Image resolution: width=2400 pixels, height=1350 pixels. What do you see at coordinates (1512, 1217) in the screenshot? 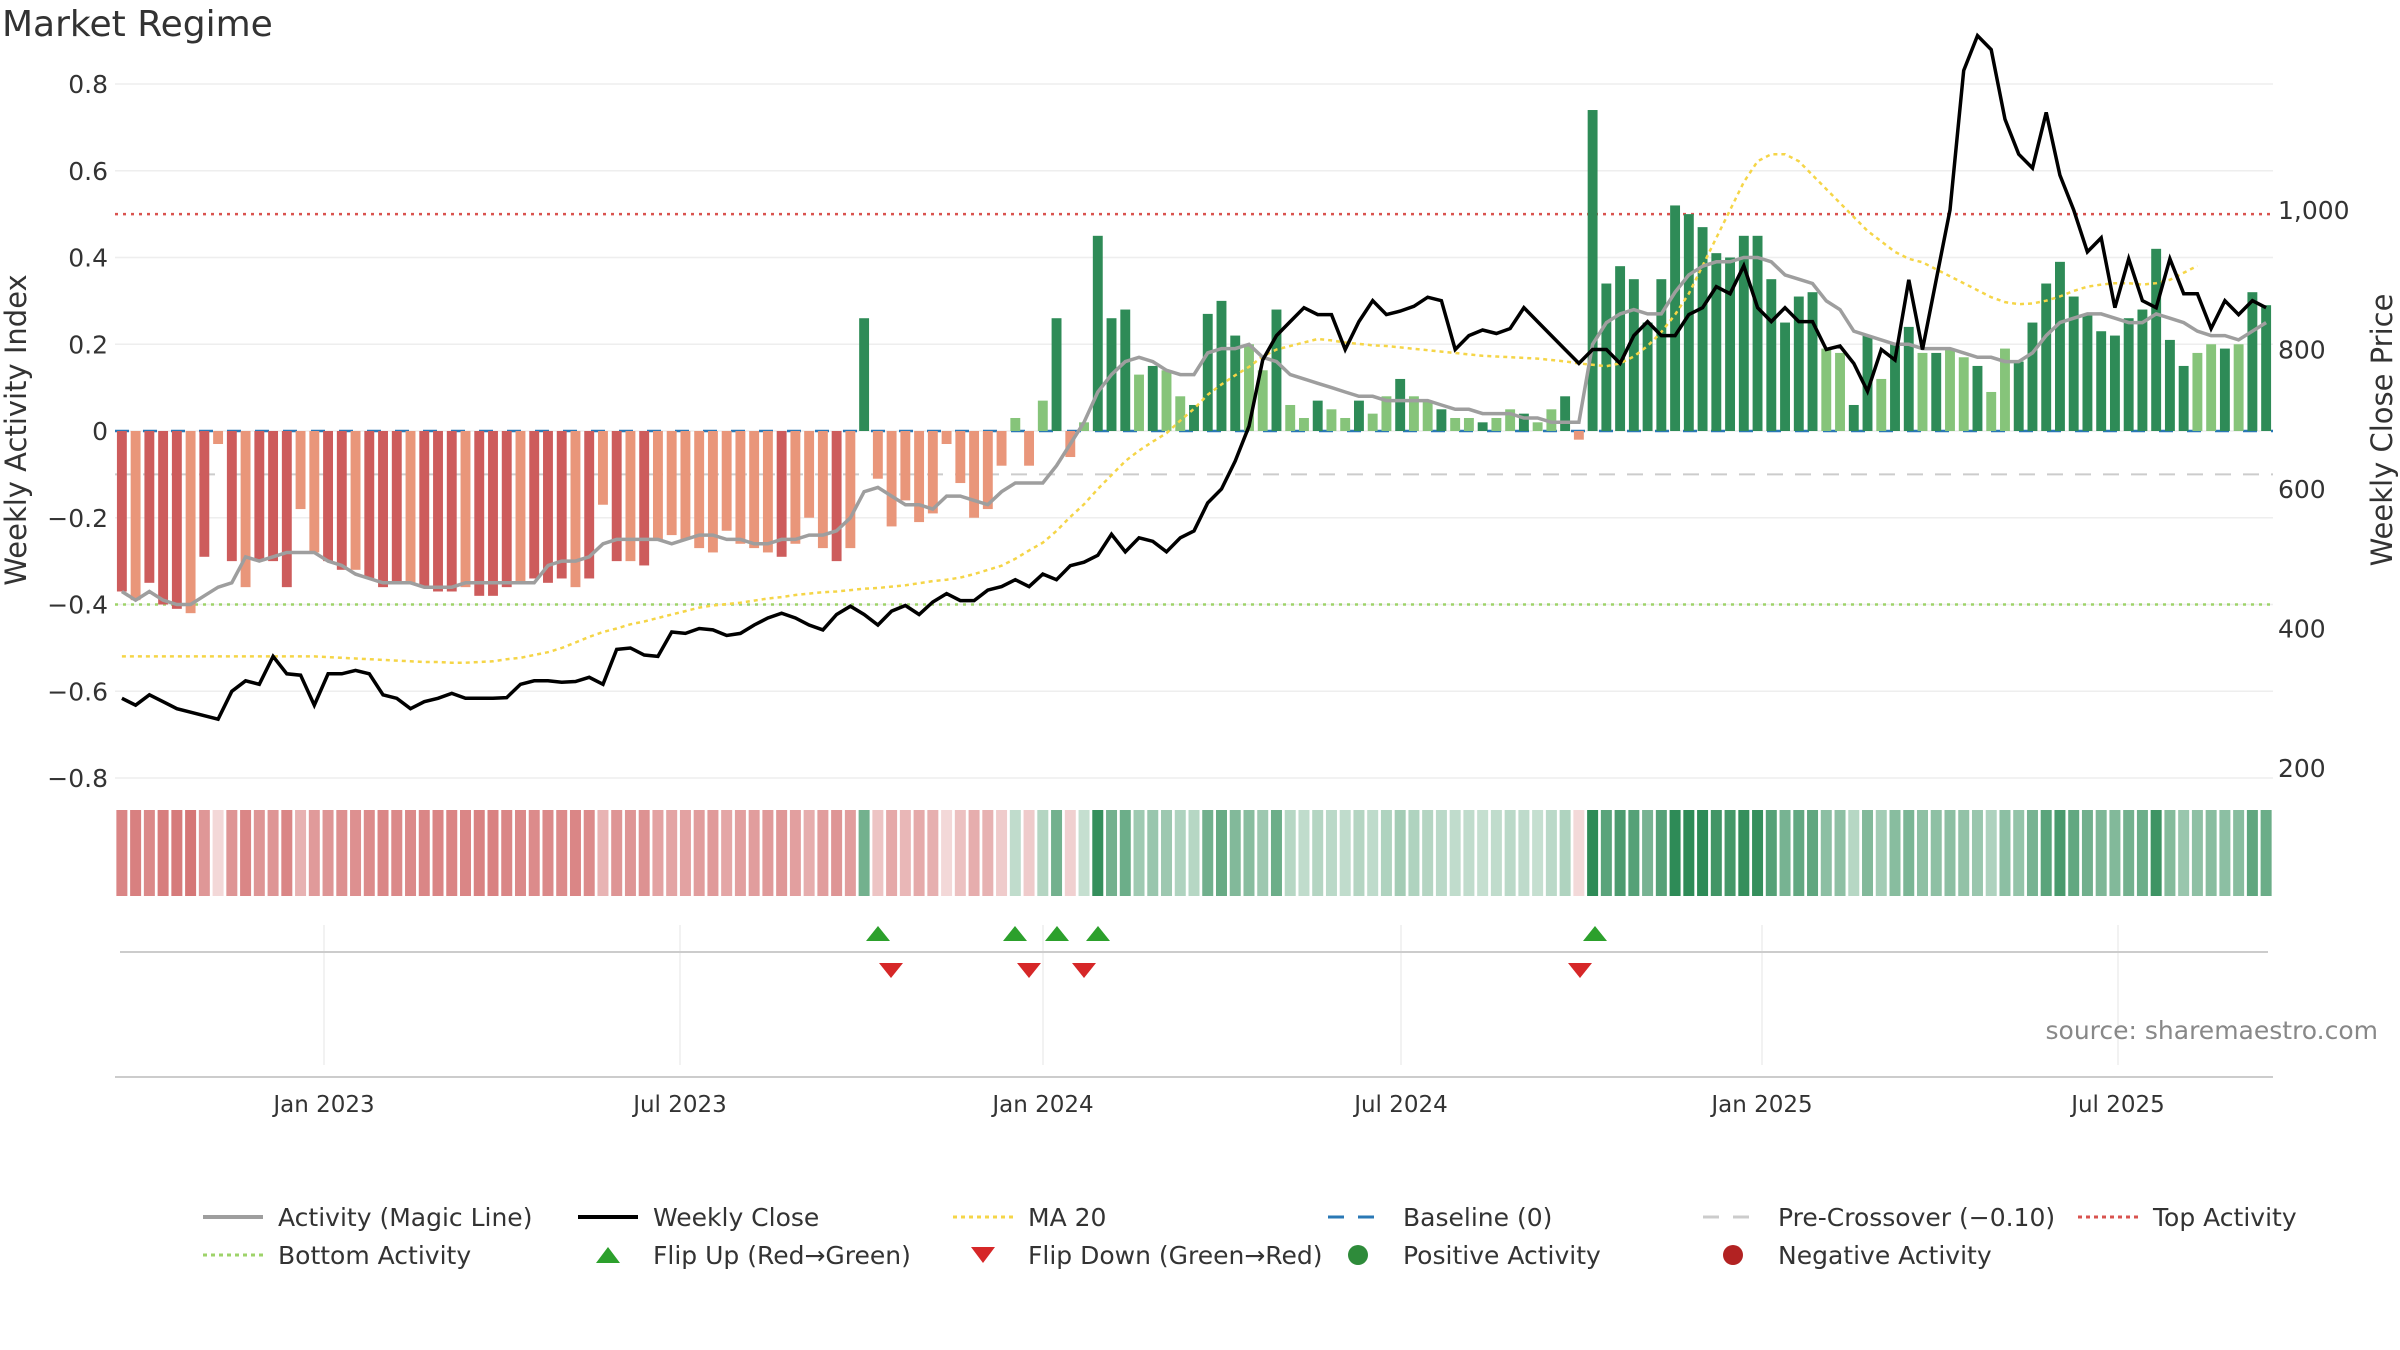
I see `legend-item: Baseline (0)` at bounding box center [1512, 1217].